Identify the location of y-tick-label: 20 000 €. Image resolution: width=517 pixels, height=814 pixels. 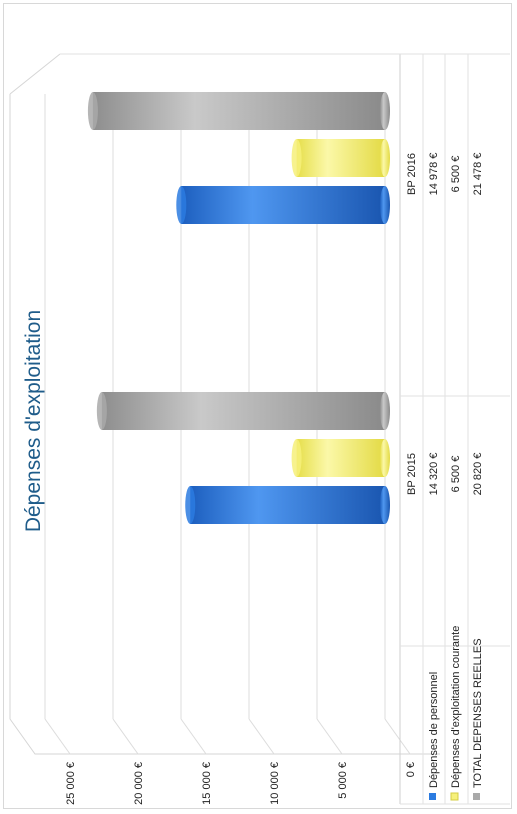
(139, 783).